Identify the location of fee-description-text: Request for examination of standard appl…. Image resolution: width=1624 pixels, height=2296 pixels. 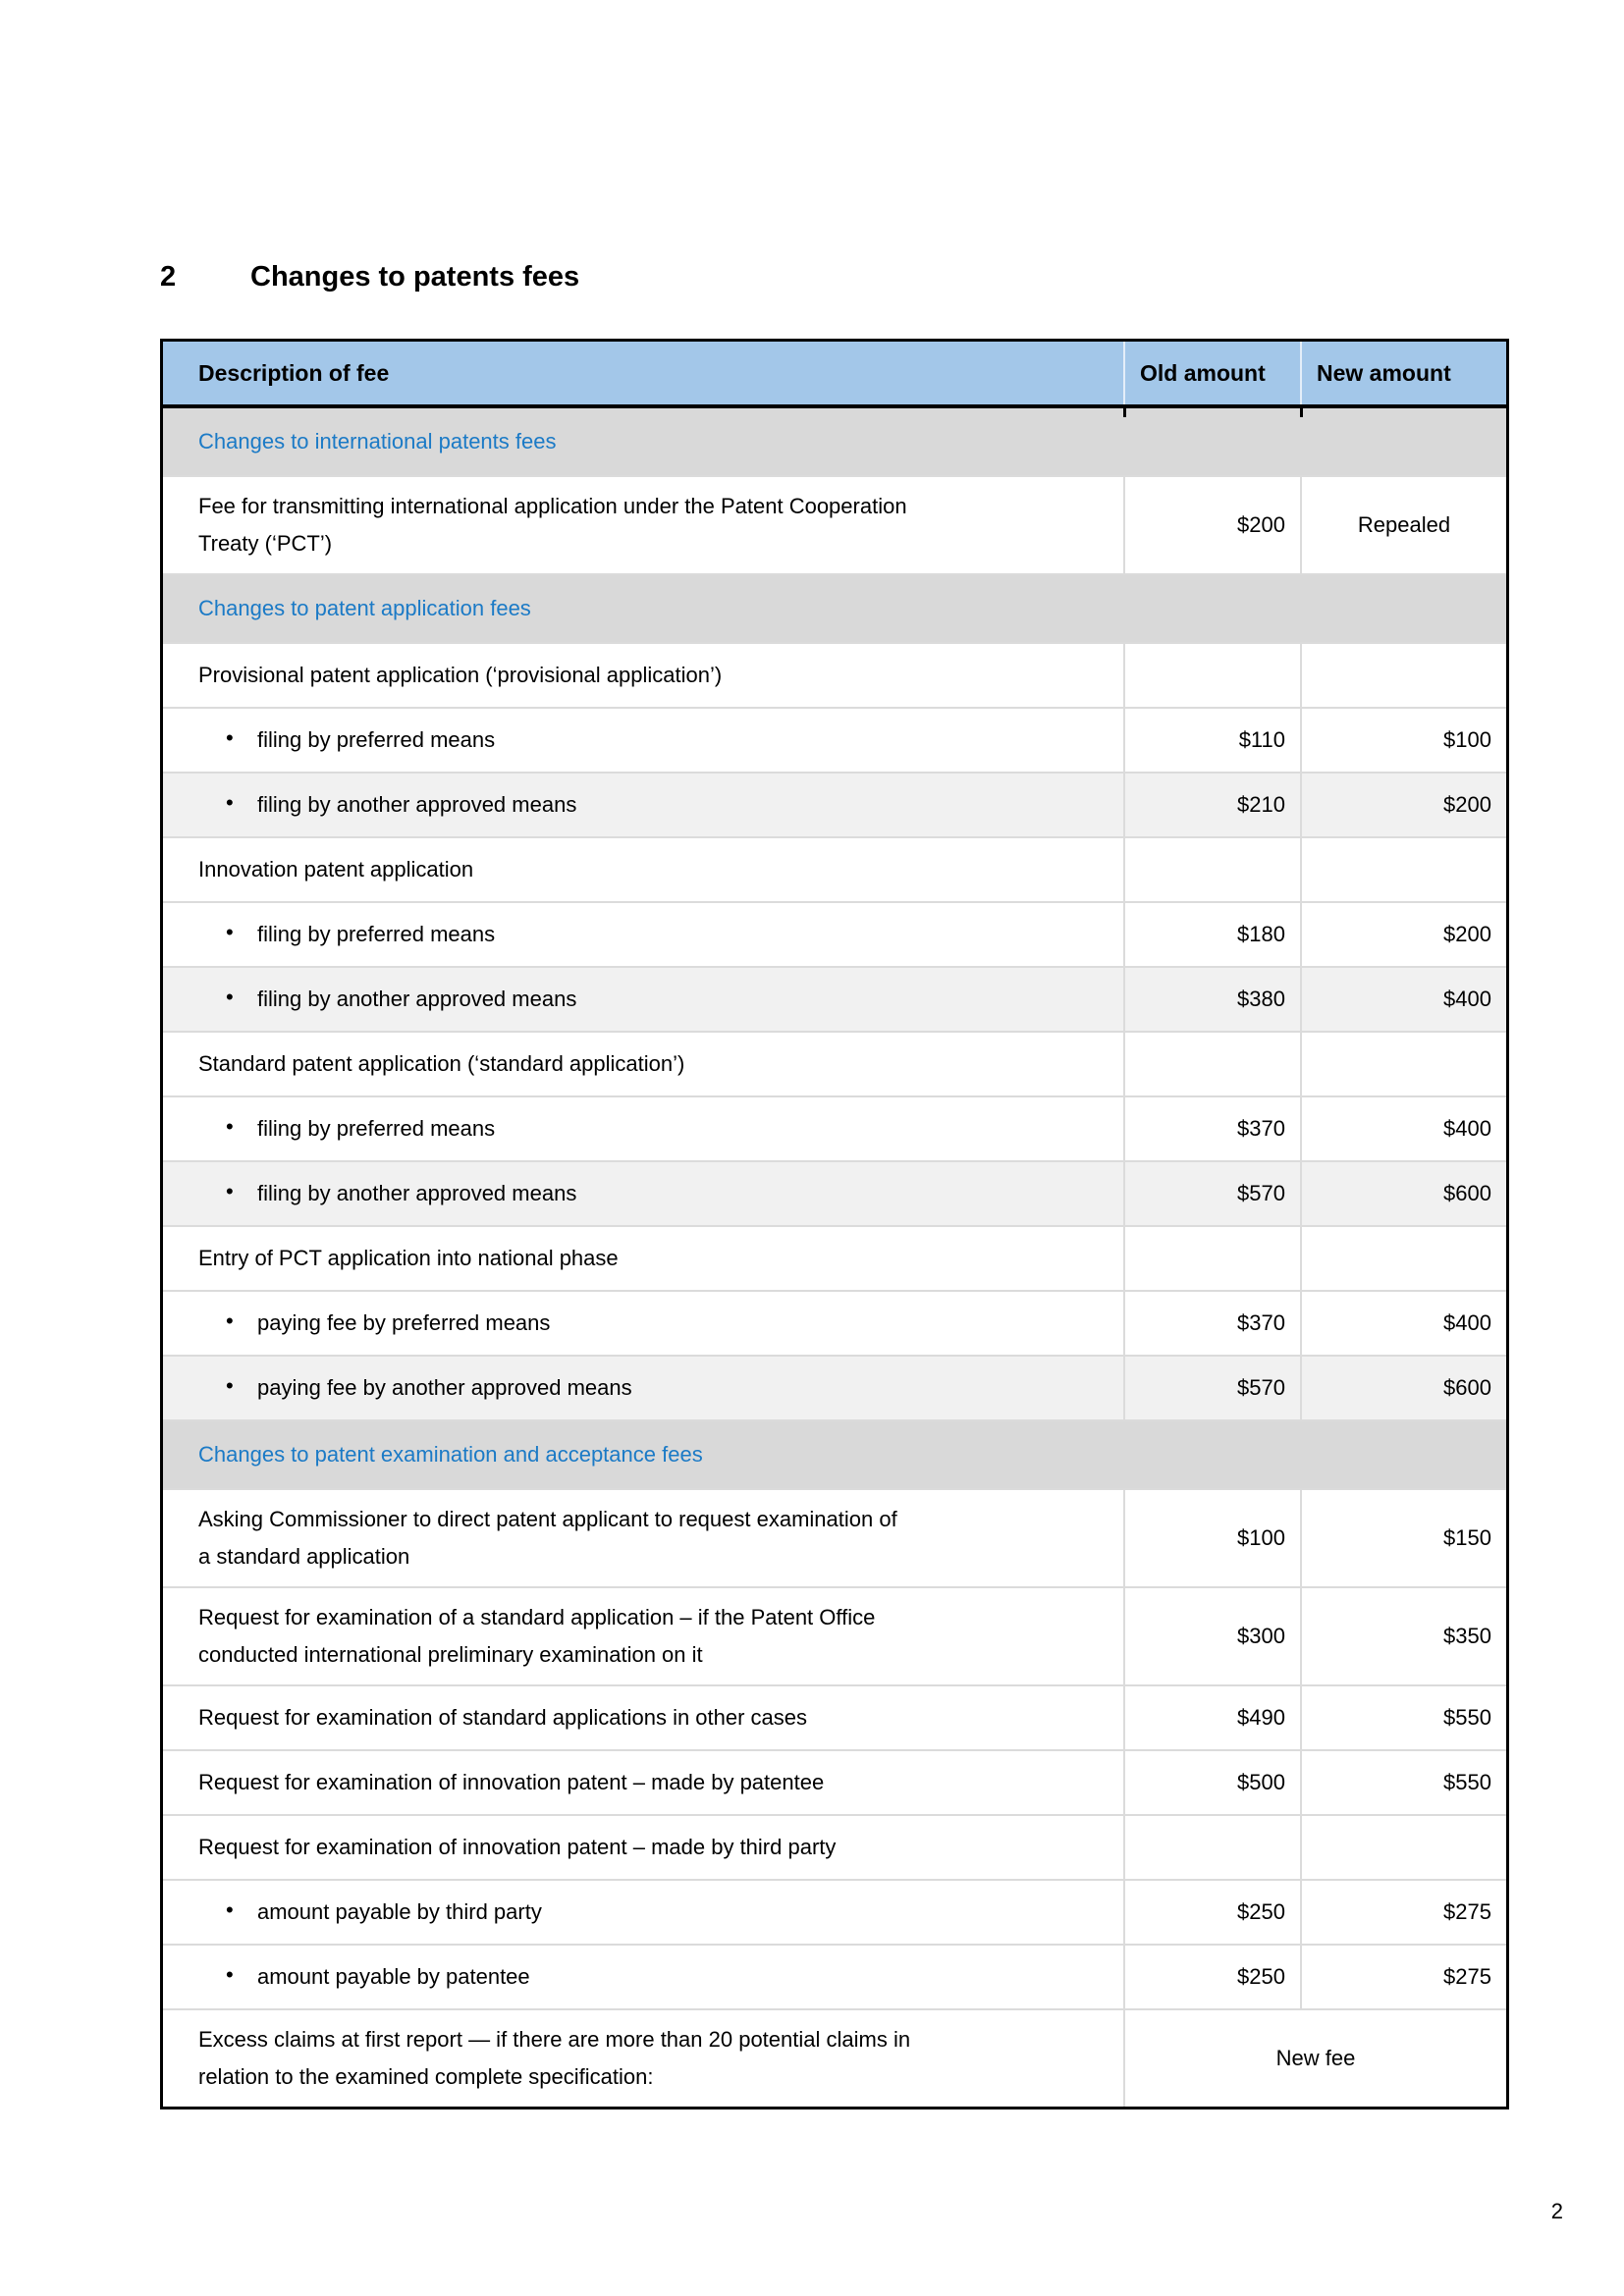
(503, 1717).